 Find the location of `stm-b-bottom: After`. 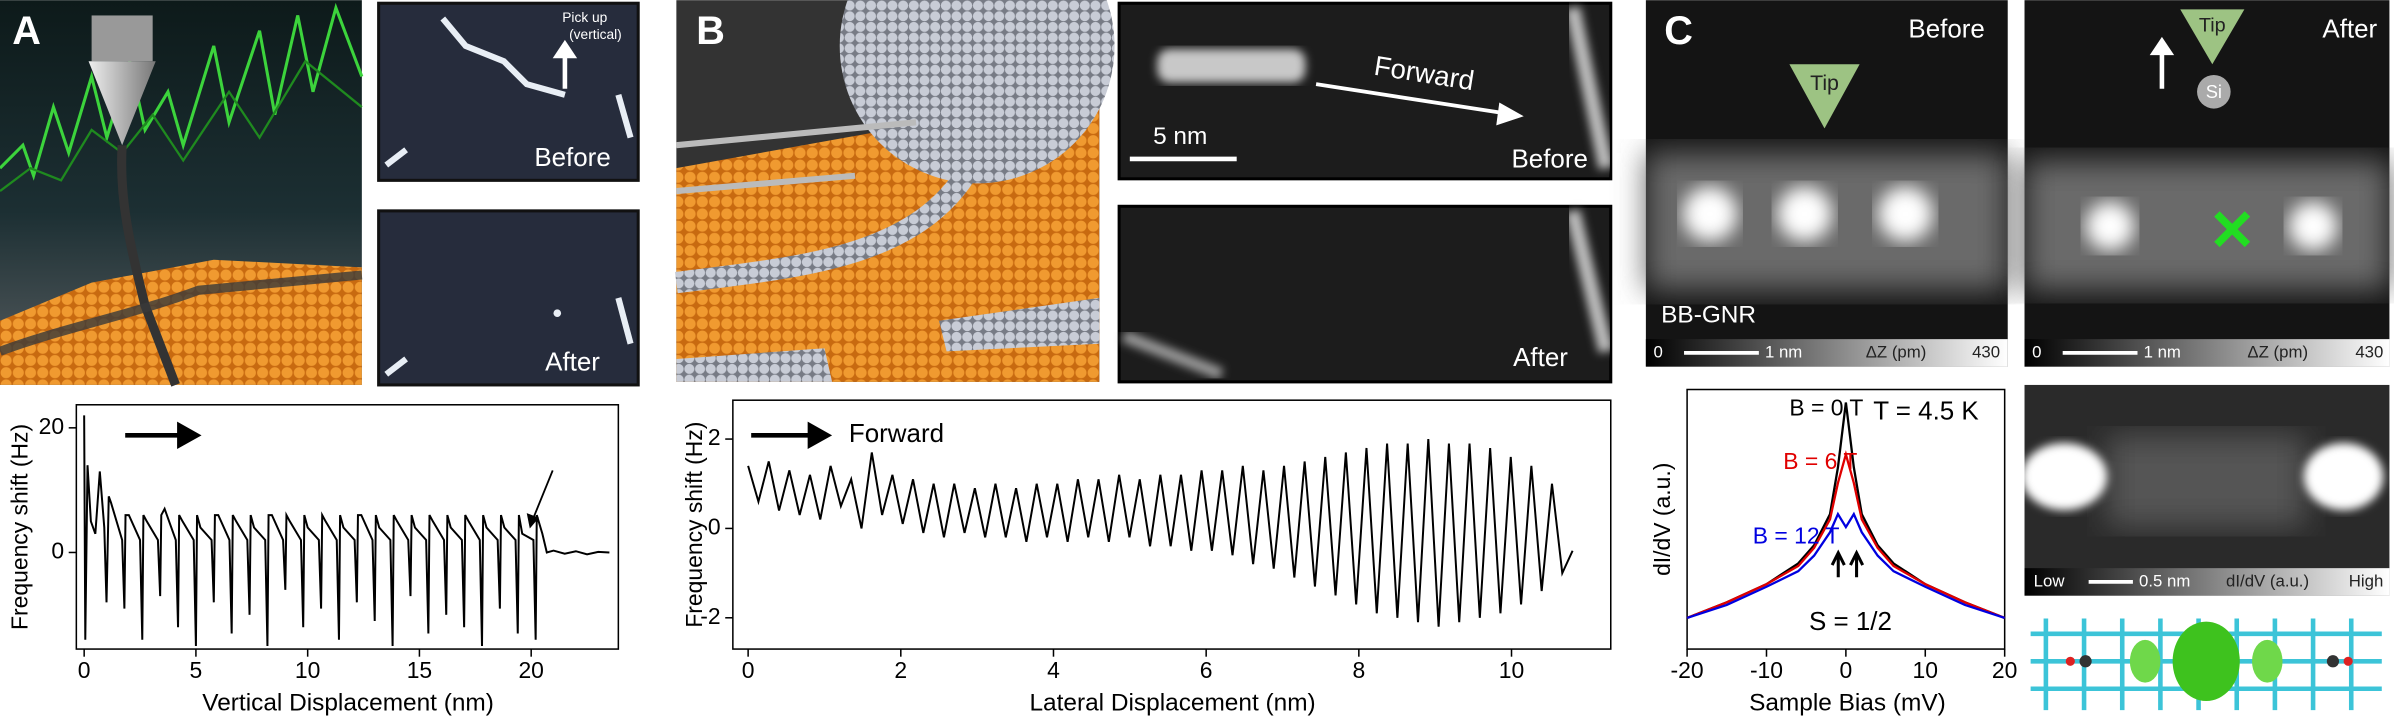

stm-b-bottom: After is located at coordinates (1365, 294).